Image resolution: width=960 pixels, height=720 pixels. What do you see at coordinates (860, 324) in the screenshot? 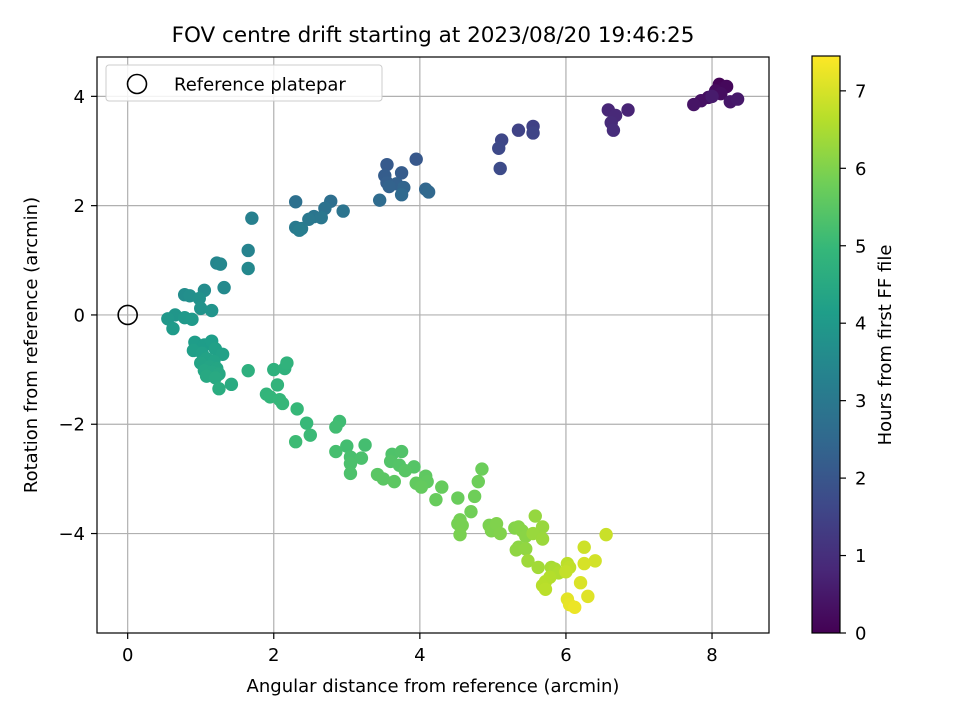
I see `colorbar-tick-label: 4` at bounding box center [860, 324].